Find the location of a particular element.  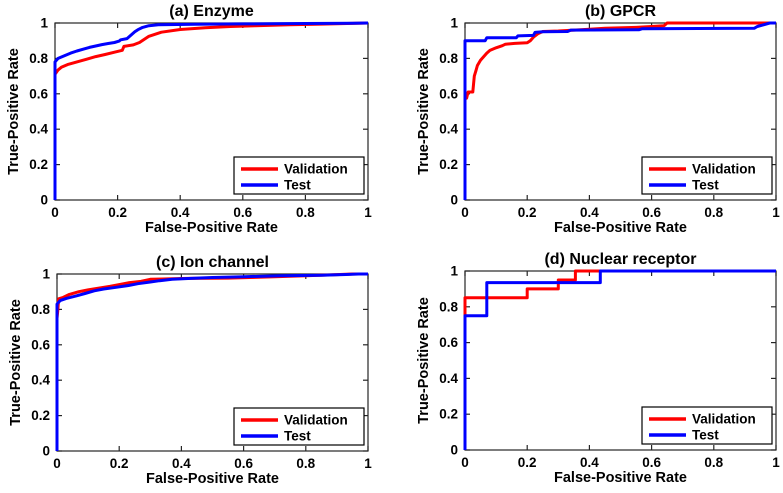

chart-title: (a) Enzyme is located at coordinates (211, 11).